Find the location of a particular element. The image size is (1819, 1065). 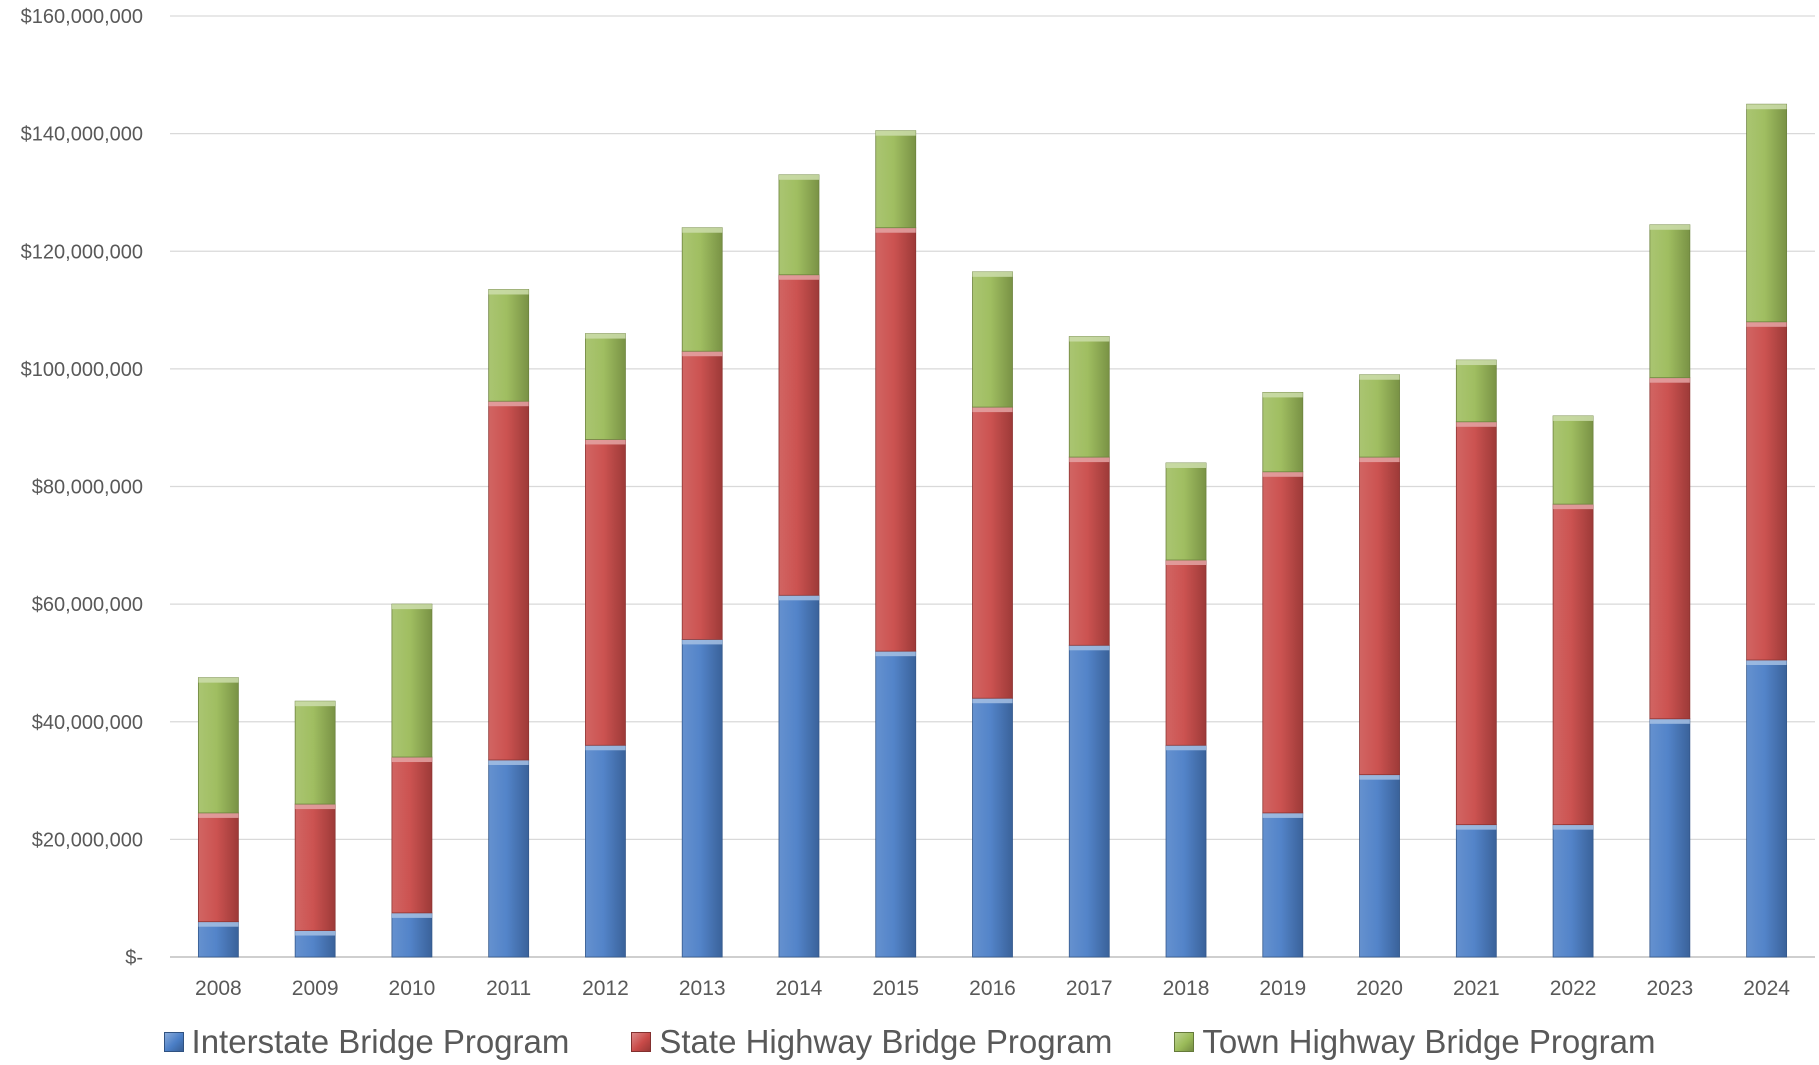

x-tick-label: 2016 is located at coordinates (992, 988).